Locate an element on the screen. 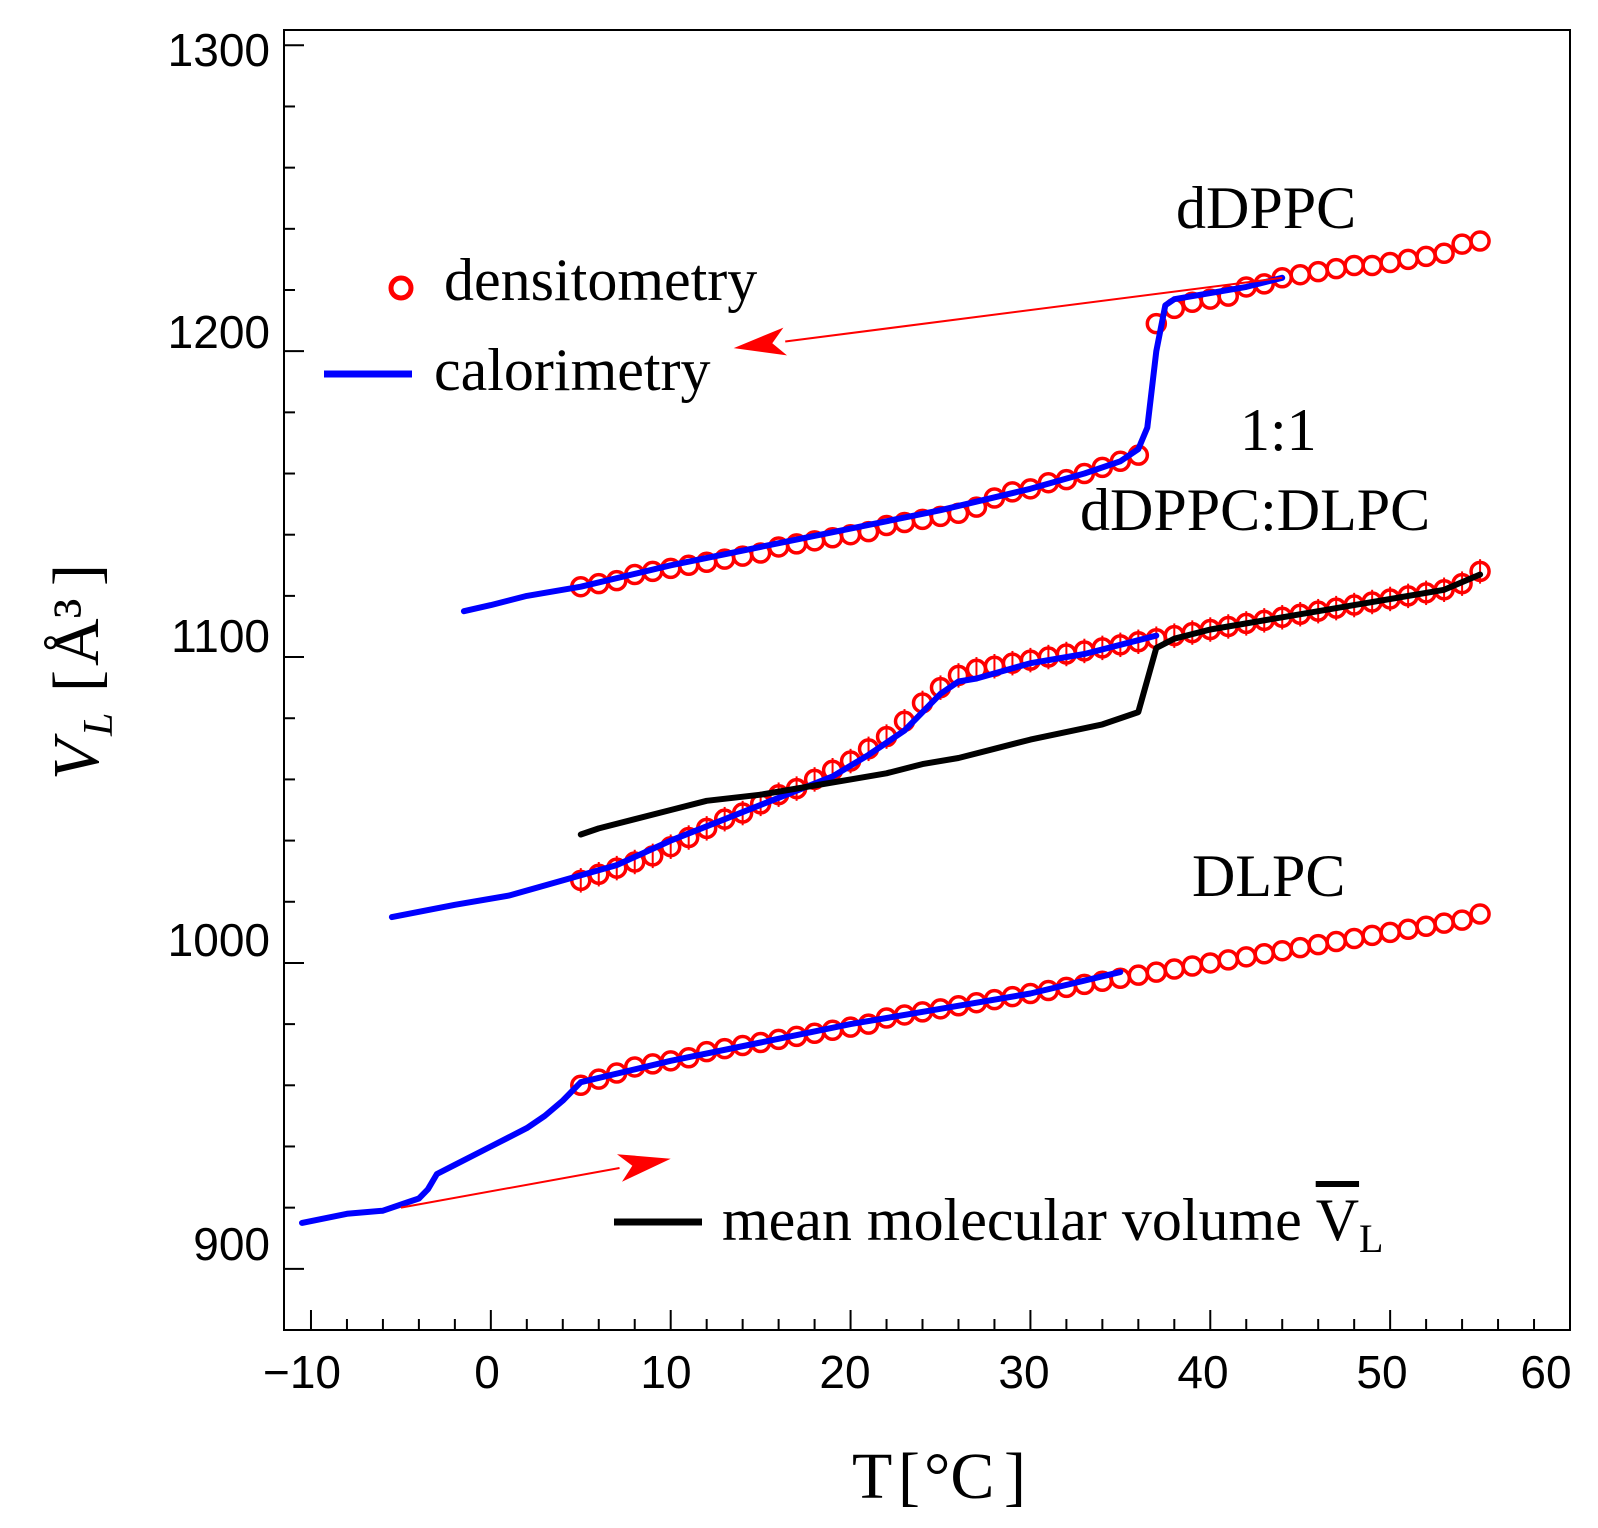 The height and width of the screenshot is (1528, 1598). series-1-1-ddppc-dlpc-calorimetry is located at coordinates (774, 776).